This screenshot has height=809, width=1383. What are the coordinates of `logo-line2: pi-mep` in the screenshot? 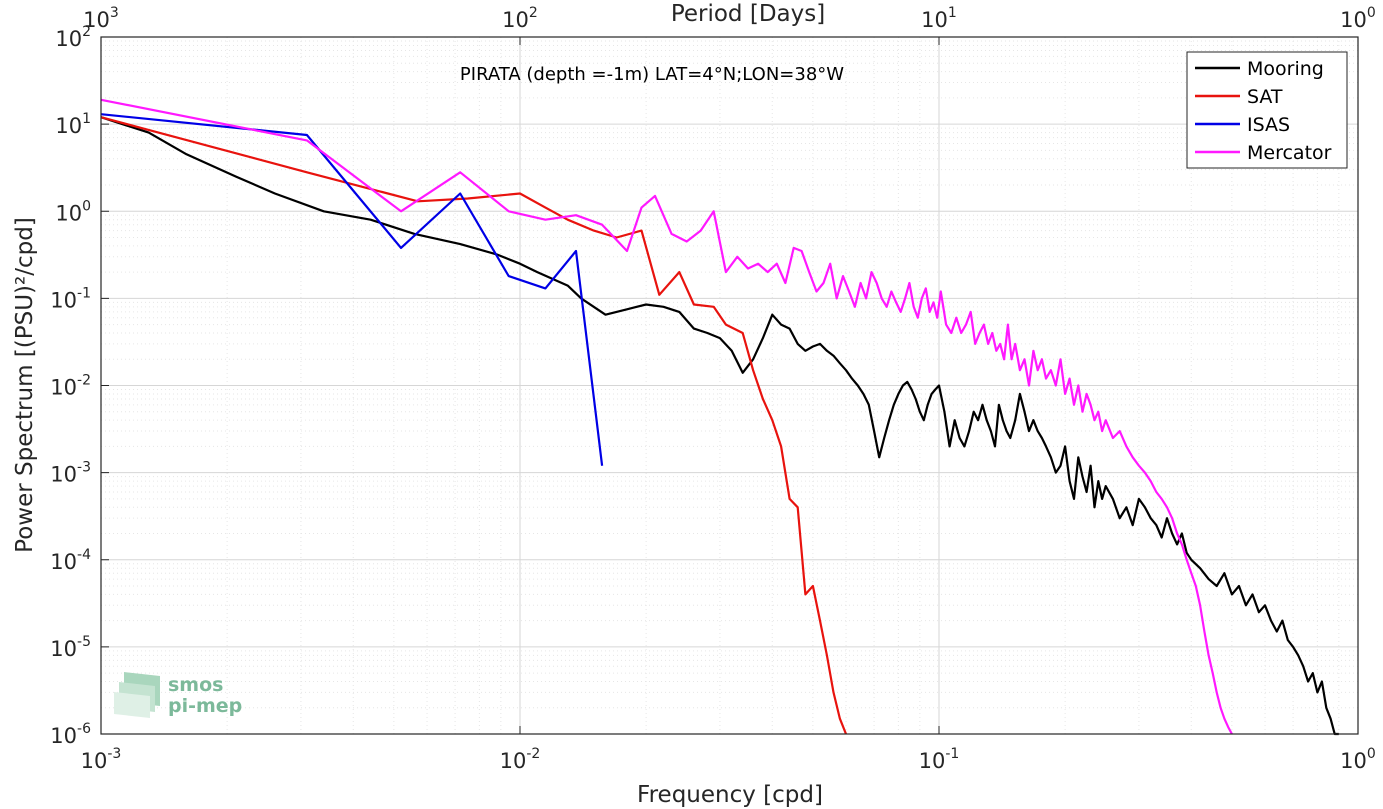 It's located at (205, 706).